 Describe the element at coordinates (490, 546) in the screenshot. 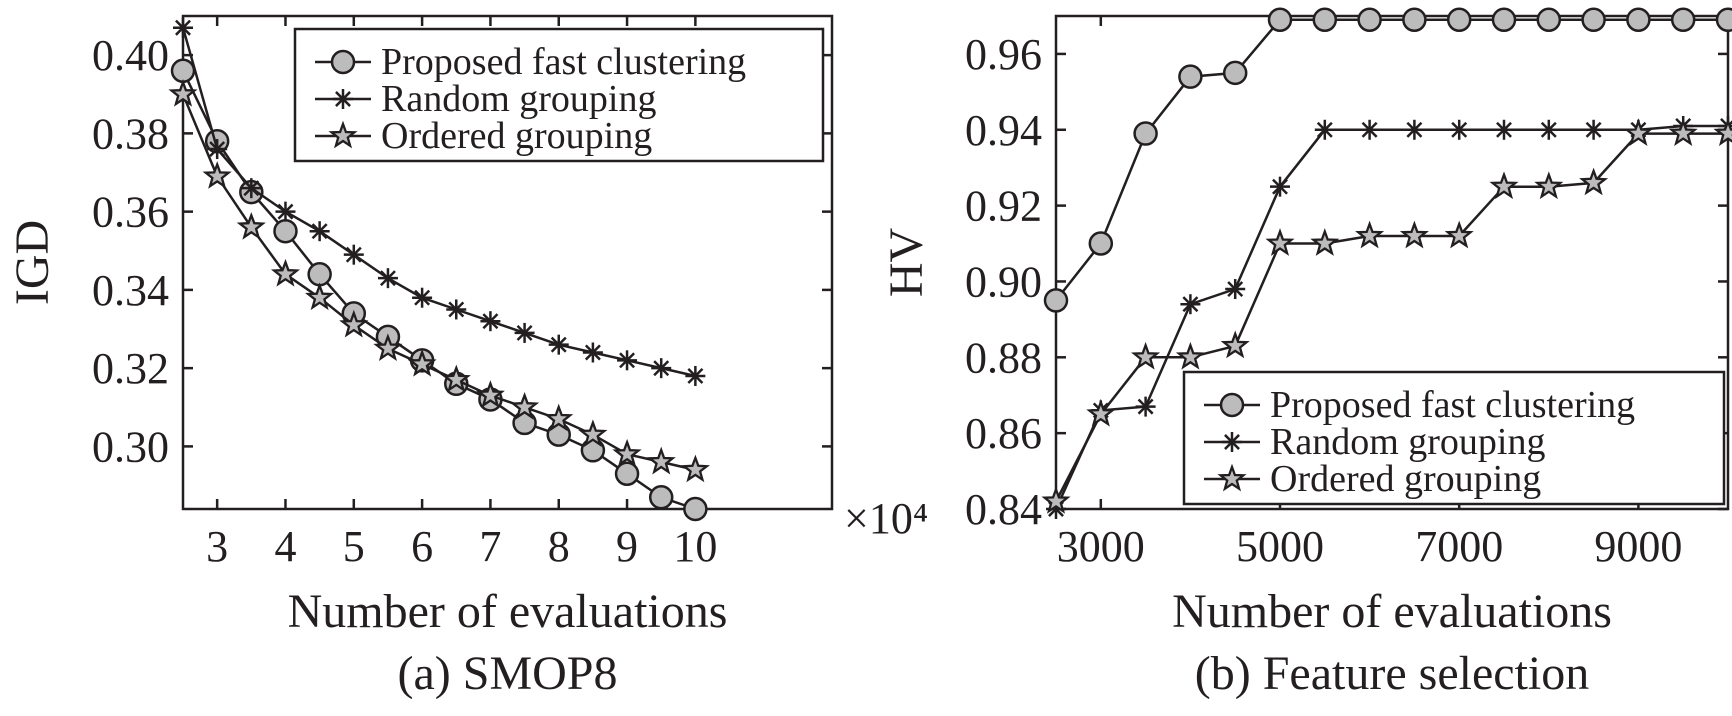

I see `x-tick-label: 7` at that location.